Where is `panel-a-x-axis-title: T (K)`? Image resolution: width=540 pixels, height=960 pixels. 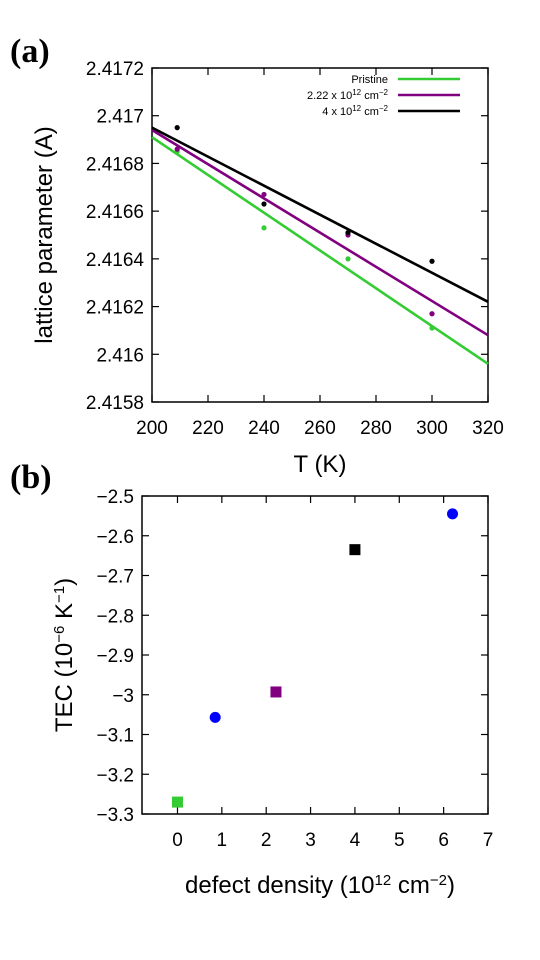 panel-a-x-axis-title: T (K) is located at coordinates (320, 464).